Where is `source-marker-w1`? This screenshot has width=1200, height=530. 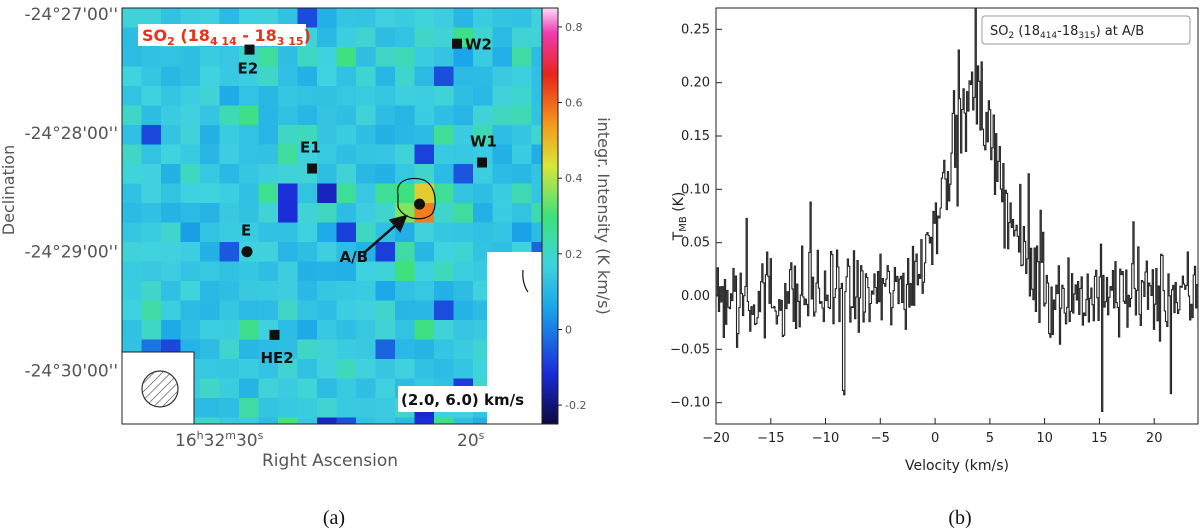 source-marker-w1 is located at coordinates (482, 162).